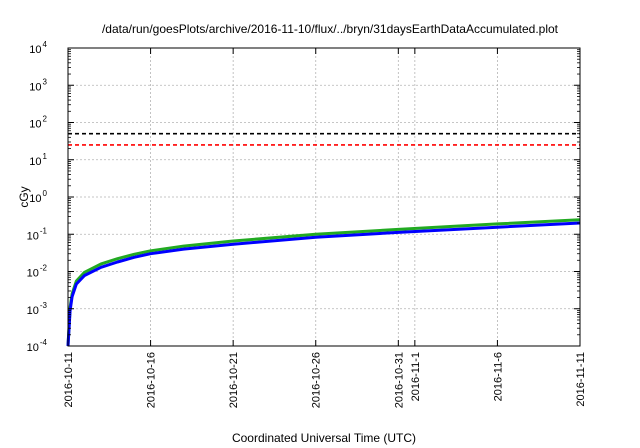 The height and width of the screenshot is (448, 640). Describe the element at coordinates (45, 44) in the screenshot. I see `y-tick-exponent: 4` at that location.